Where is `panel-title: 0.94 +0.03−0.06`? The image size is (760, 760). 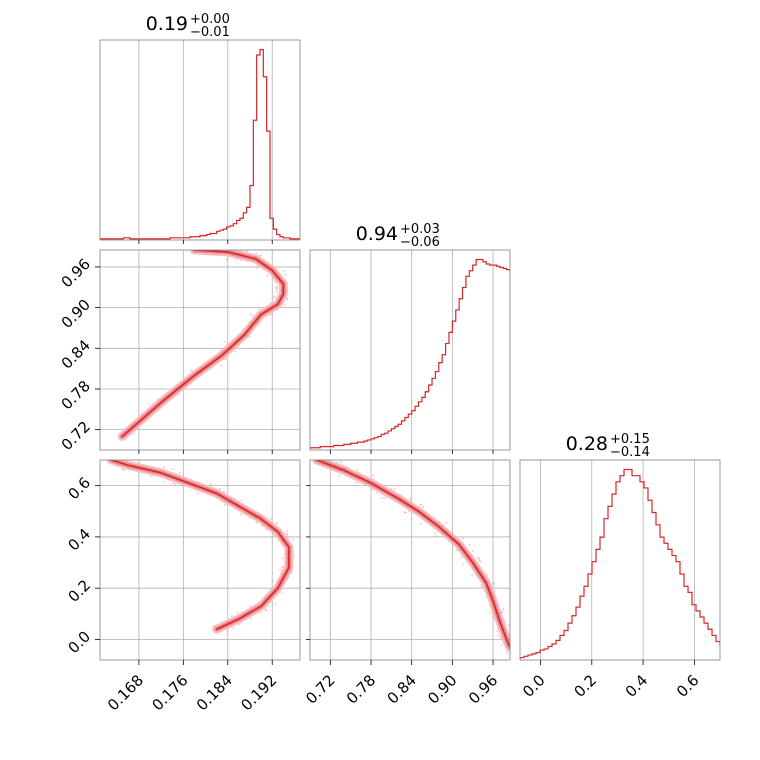
panel-title: 0.94 +0.03−0.06 is located at coordinates (398, 236).